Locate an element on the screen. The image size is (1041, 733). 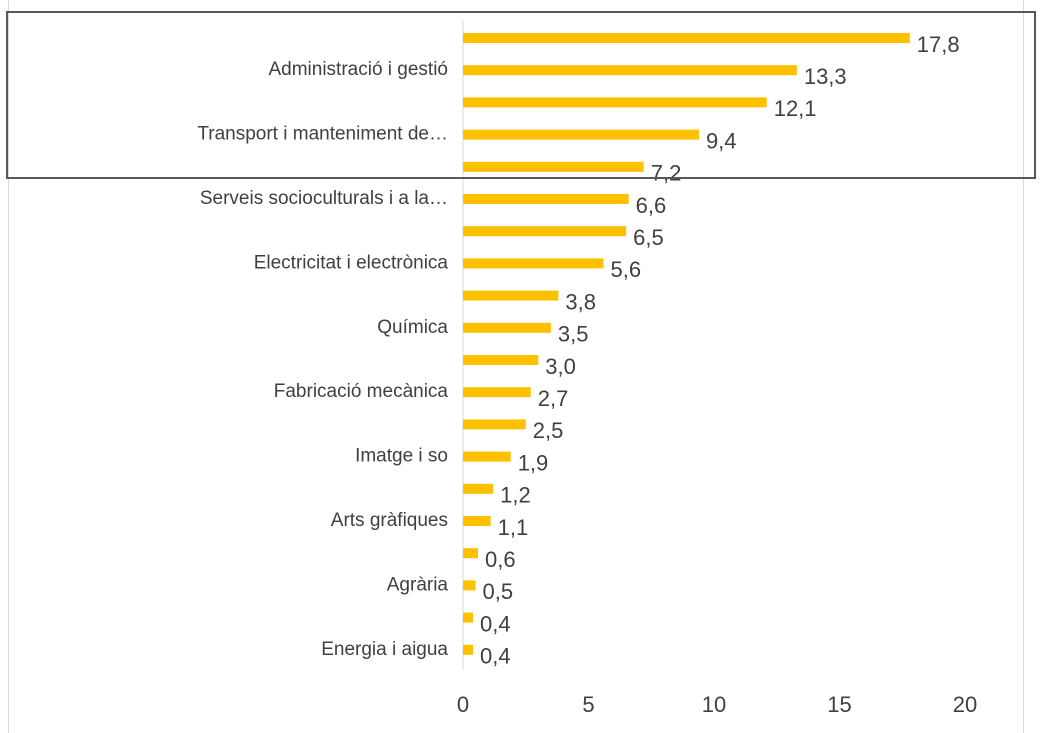
value-label: 1,1 is located at coordinates (513, 527).